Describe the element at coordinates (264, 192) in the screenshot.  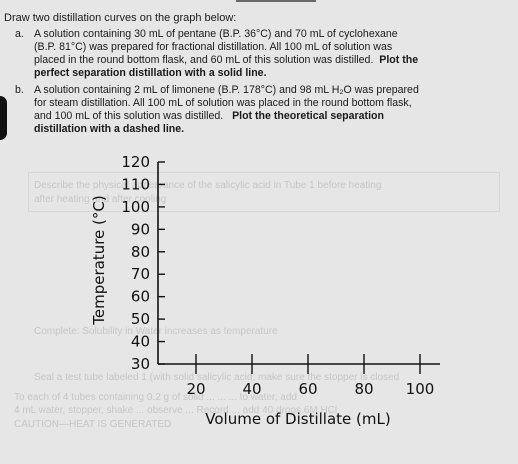
I see `bleed-through-box` at that location.